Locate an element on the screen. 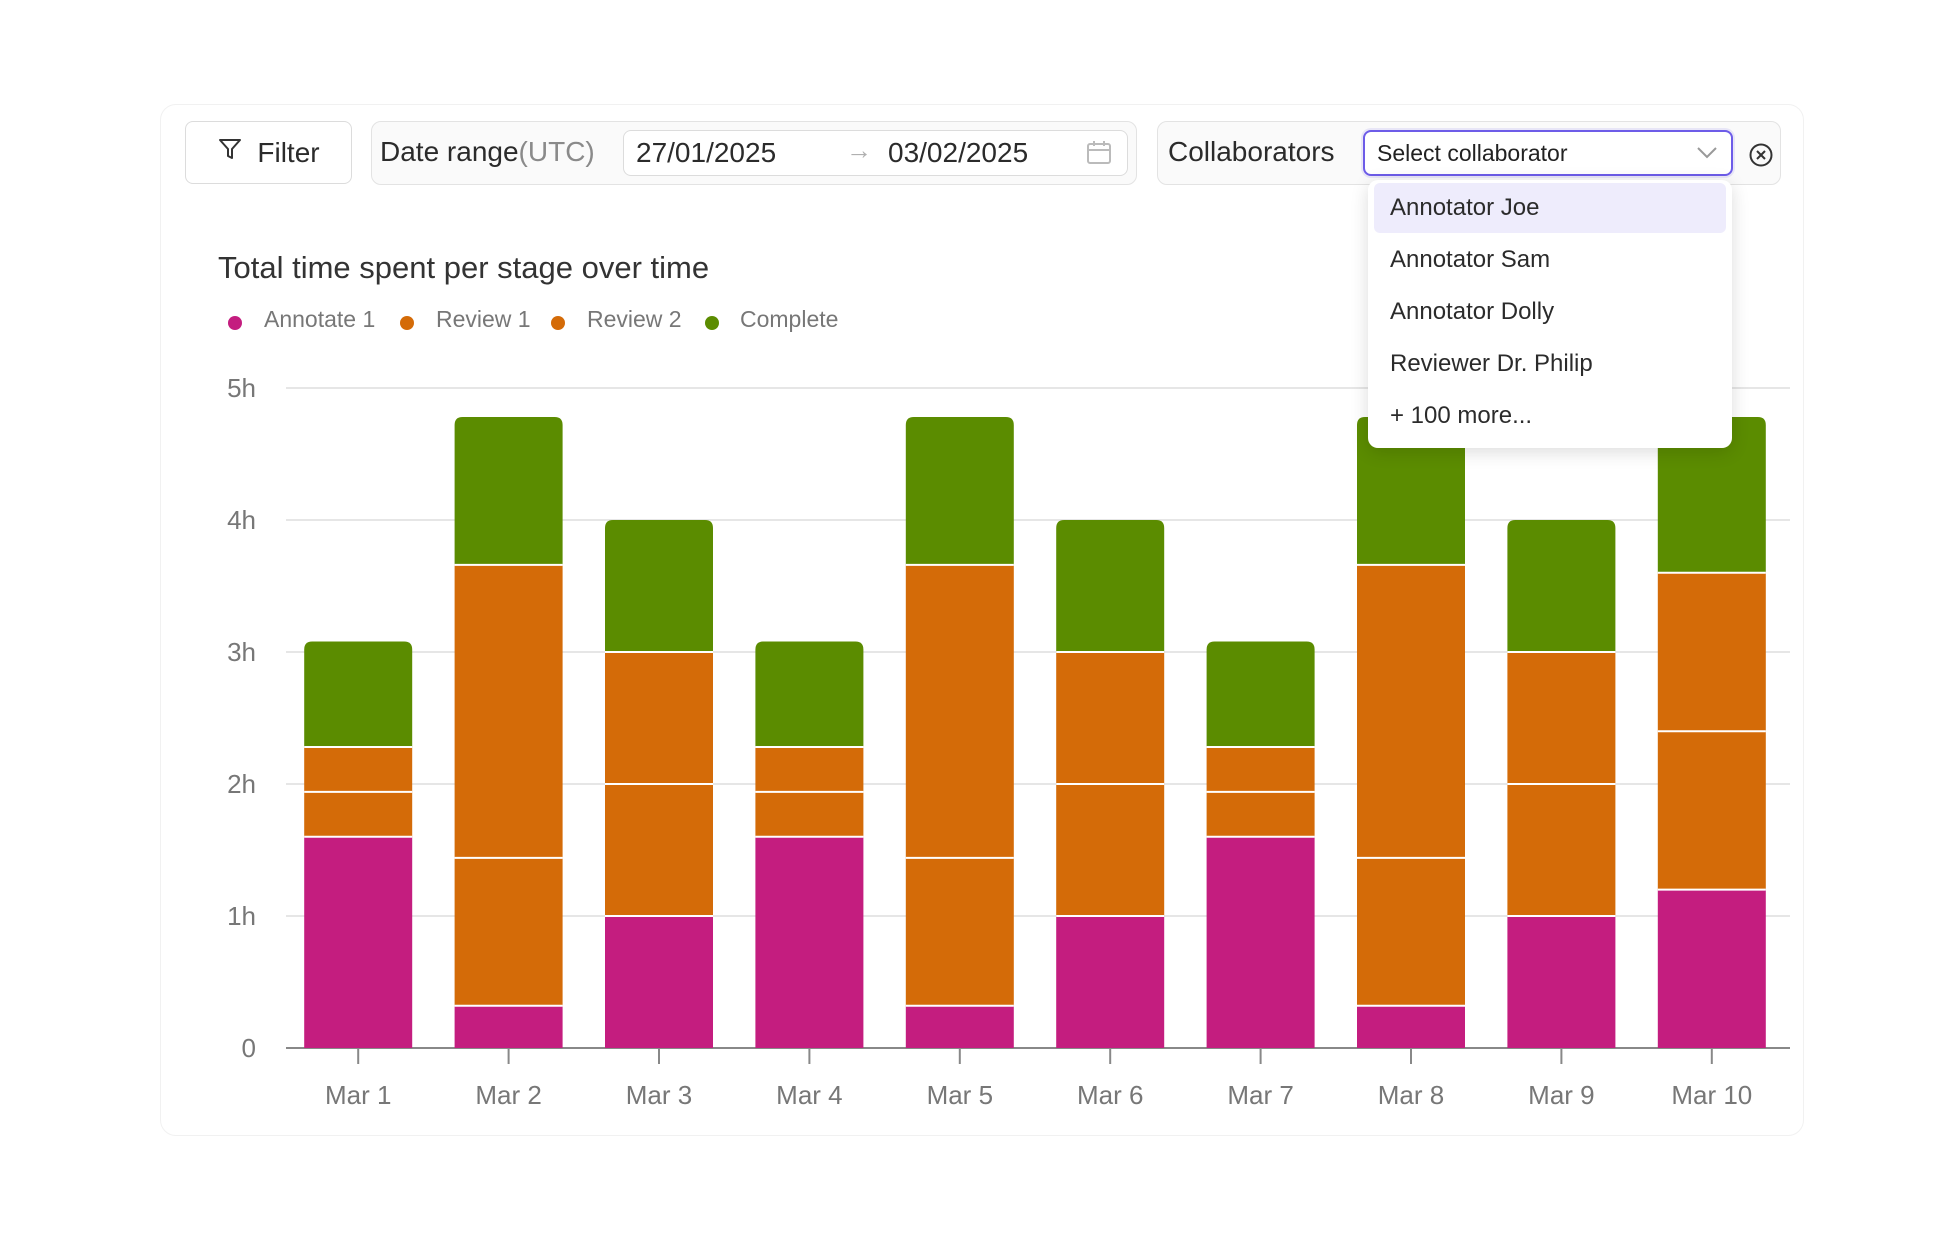 This screenshot has height=1236, width=1944. collaborator-select: Select collaborator is located at coordinates (1548, 153).